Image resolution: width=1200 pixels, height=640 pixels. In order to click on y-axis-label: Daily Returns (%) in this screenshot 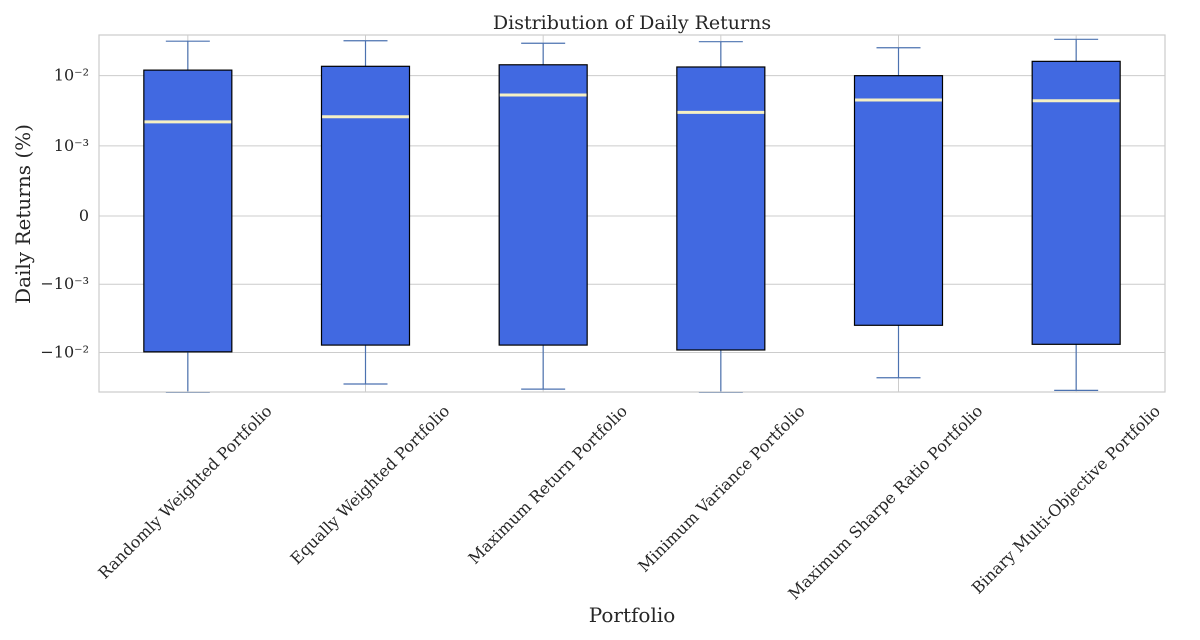, I will do `click(23, 214)`.